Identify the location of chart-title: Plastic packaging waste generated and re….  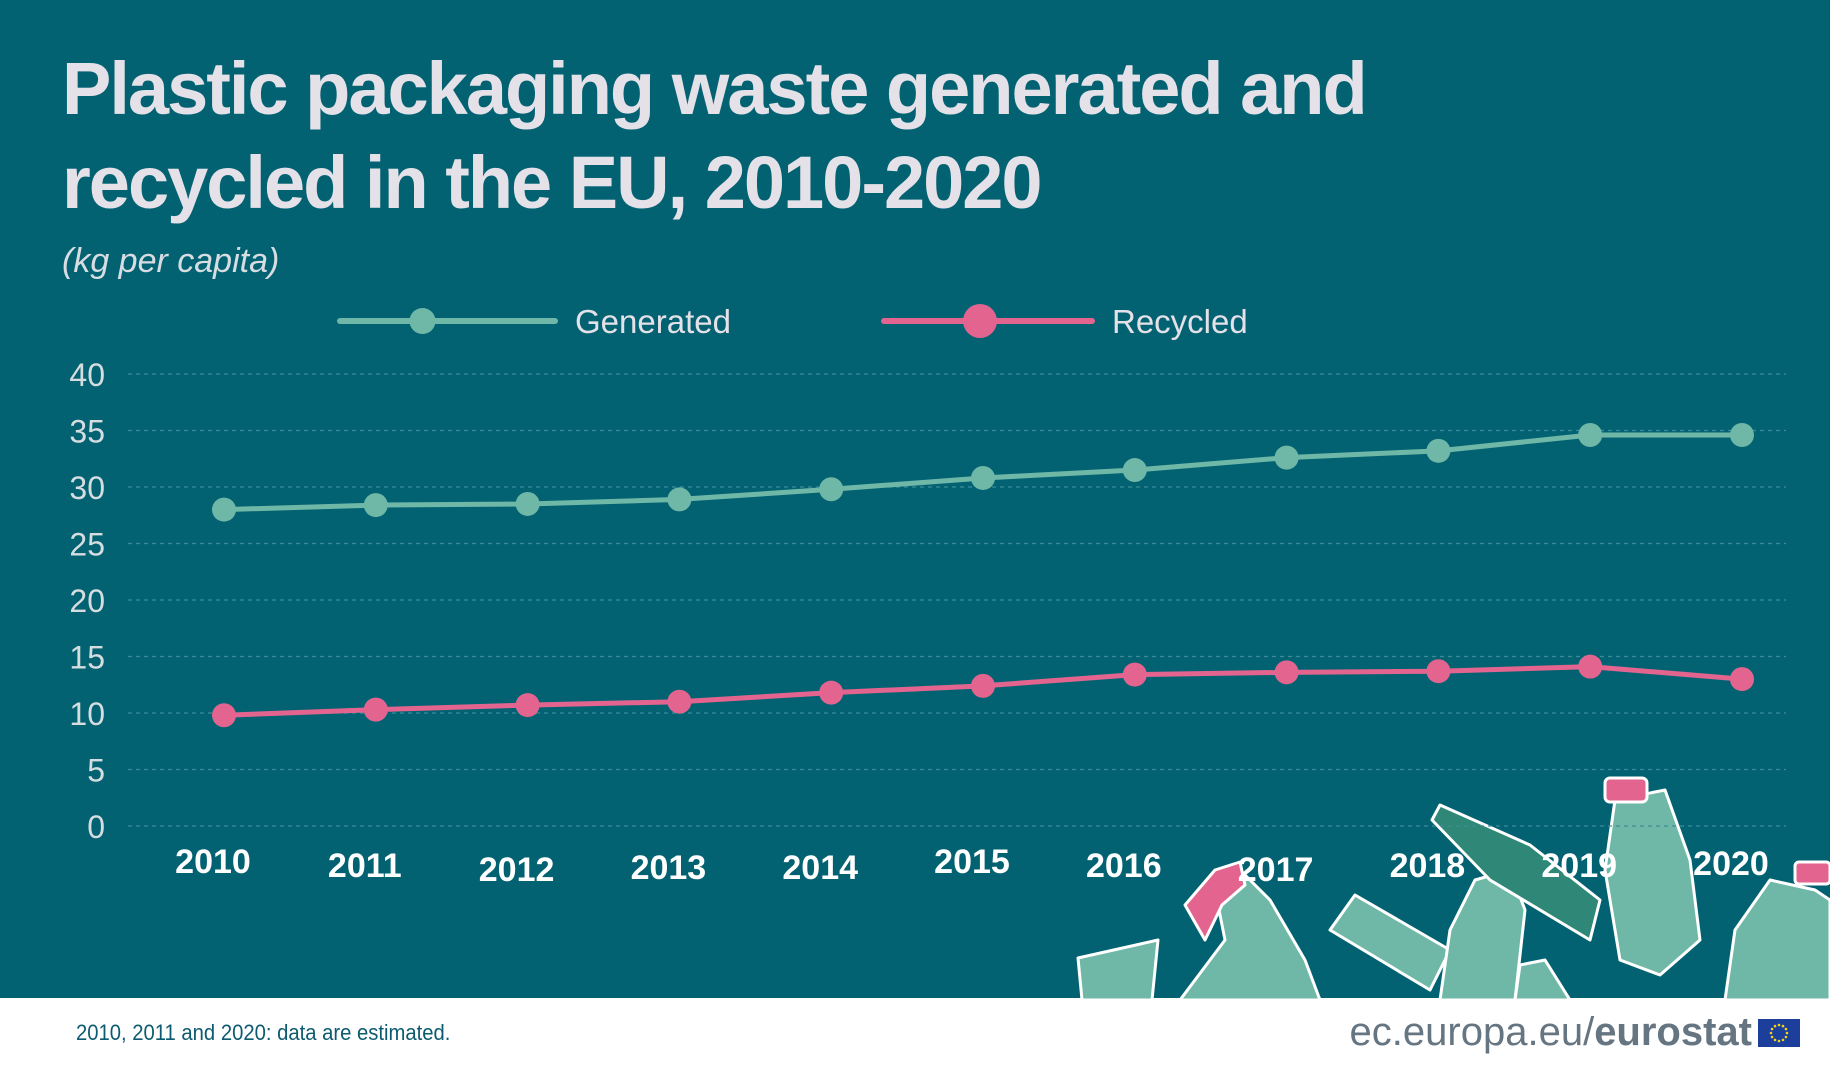
(715, 135).